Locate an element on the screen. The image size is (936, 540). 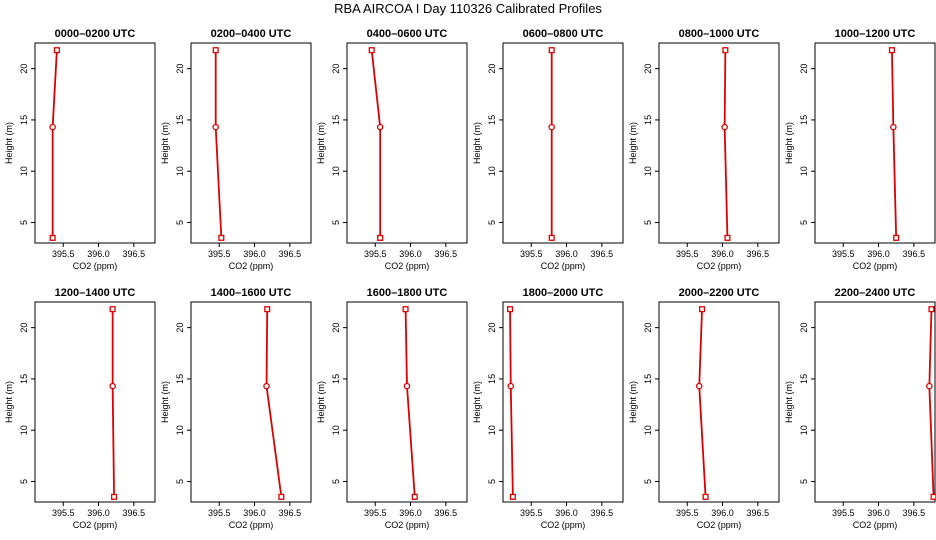
panel-title: 0600–0800 UTC is located at coordinates (563, 34).